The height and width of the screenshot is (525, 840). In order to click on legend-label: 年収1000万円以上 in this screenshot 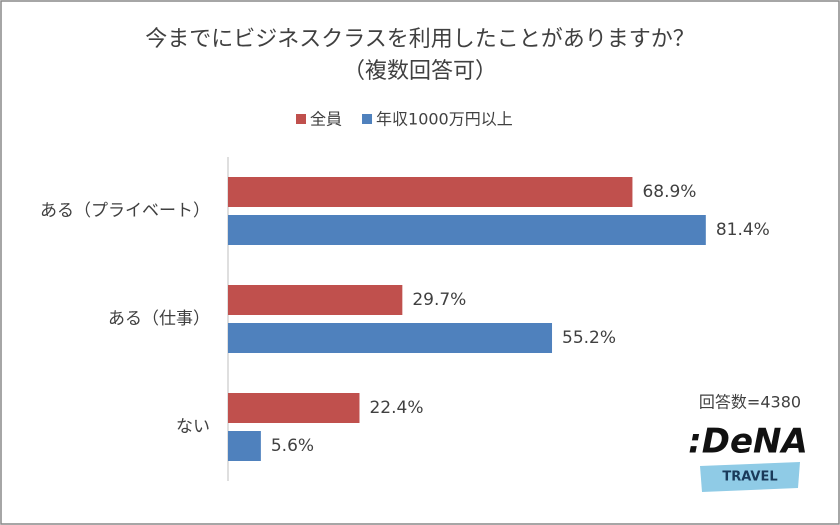, I will do `click(444, 119)`.